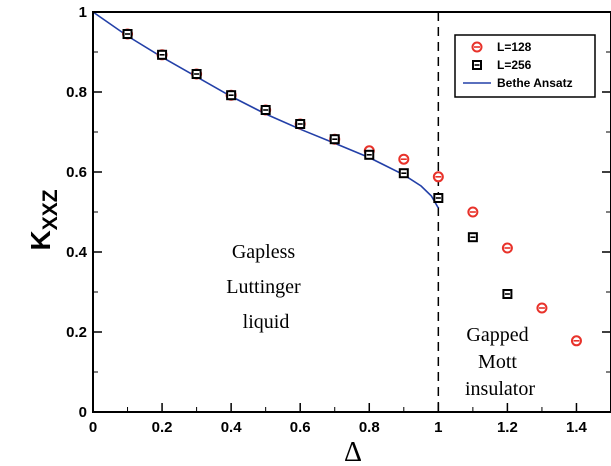  What do you see at coordinates (40, 240) in the screenshot?
I see `y-axis-title-main: K` at bounding box center [40, 240].